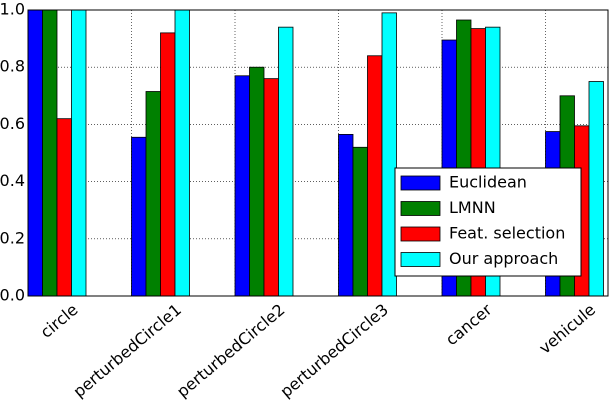  What do you see at coordinates (12, 9) in the screenshot?
I see `y-tick-label: 1.0` at bounding box center [12, 9].